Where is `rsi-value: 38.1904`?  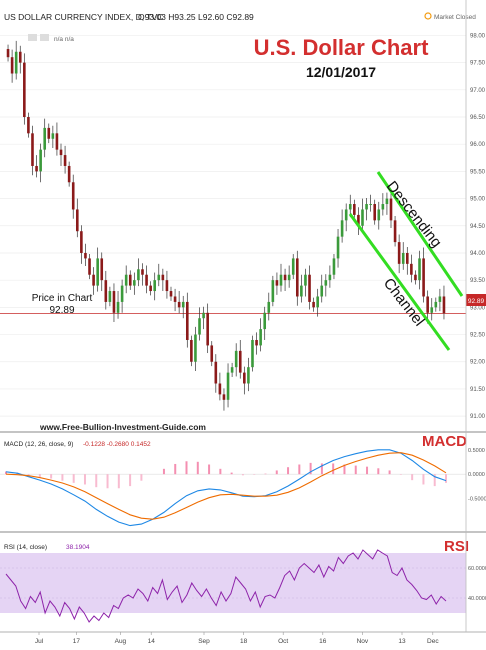
rsi-value: 38.1904 is located at coordinates (78, 547).